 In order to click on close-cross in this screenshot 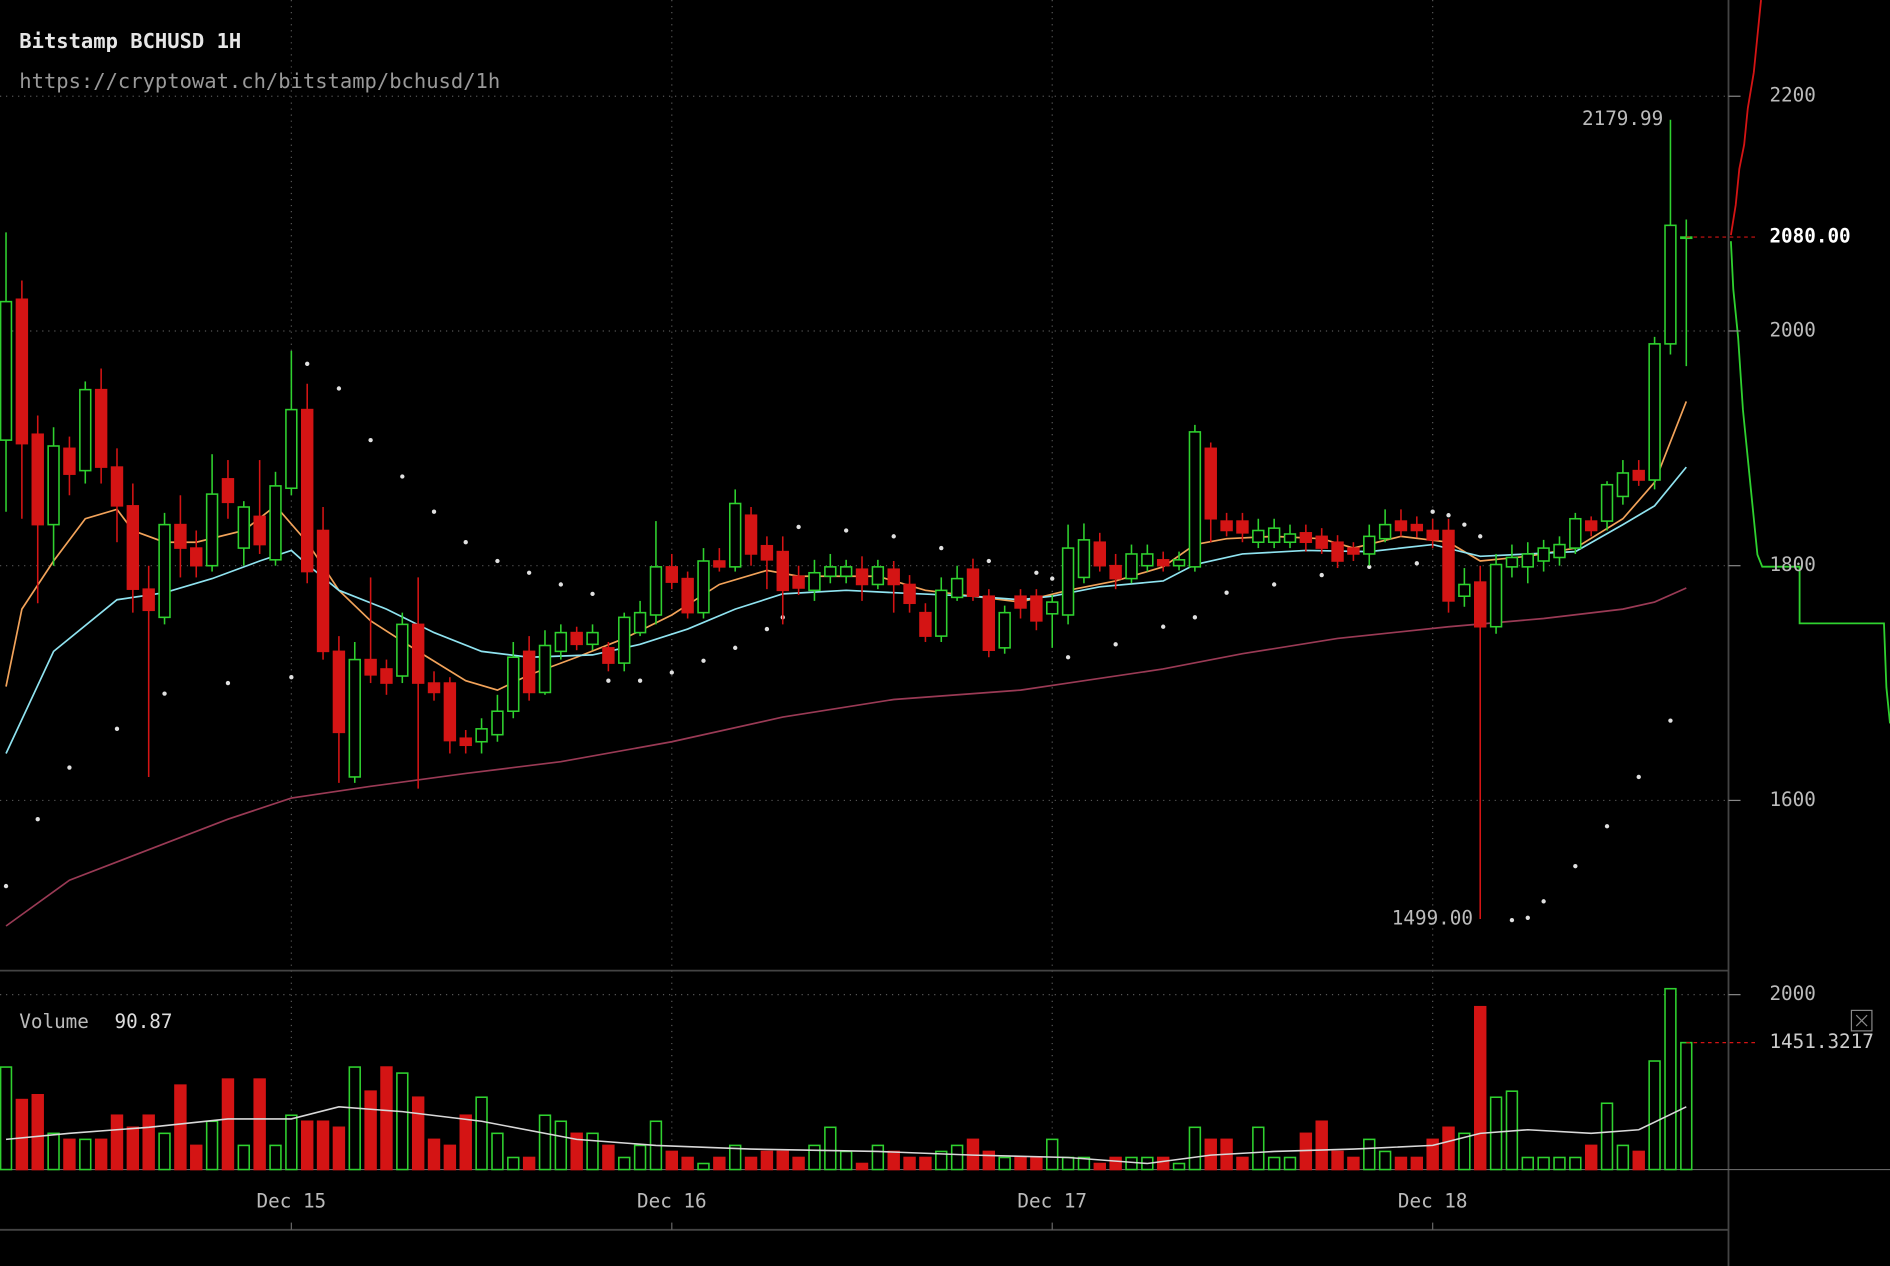, I will do `click(1861, 1020)`.